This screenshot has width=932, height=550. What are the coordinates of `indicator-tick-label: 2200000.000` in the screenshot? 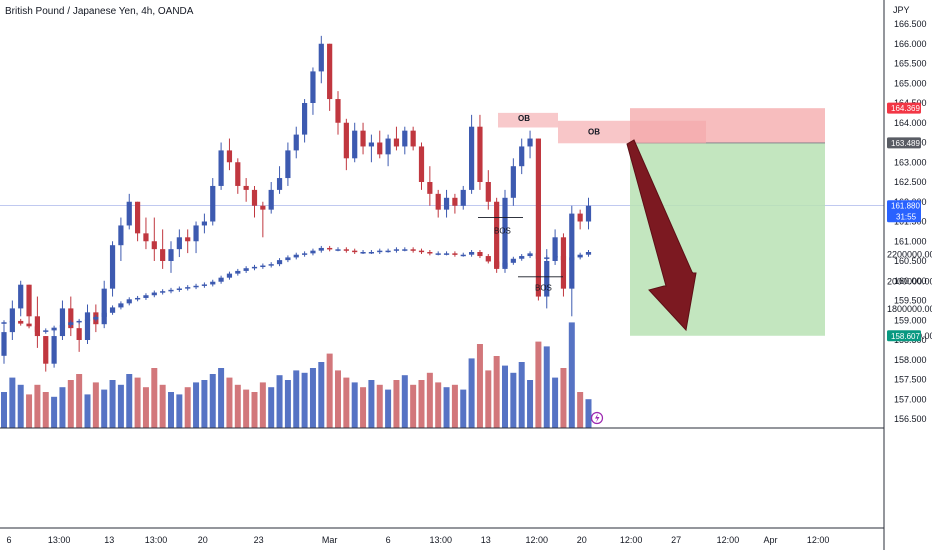 It's located at (909, 255).